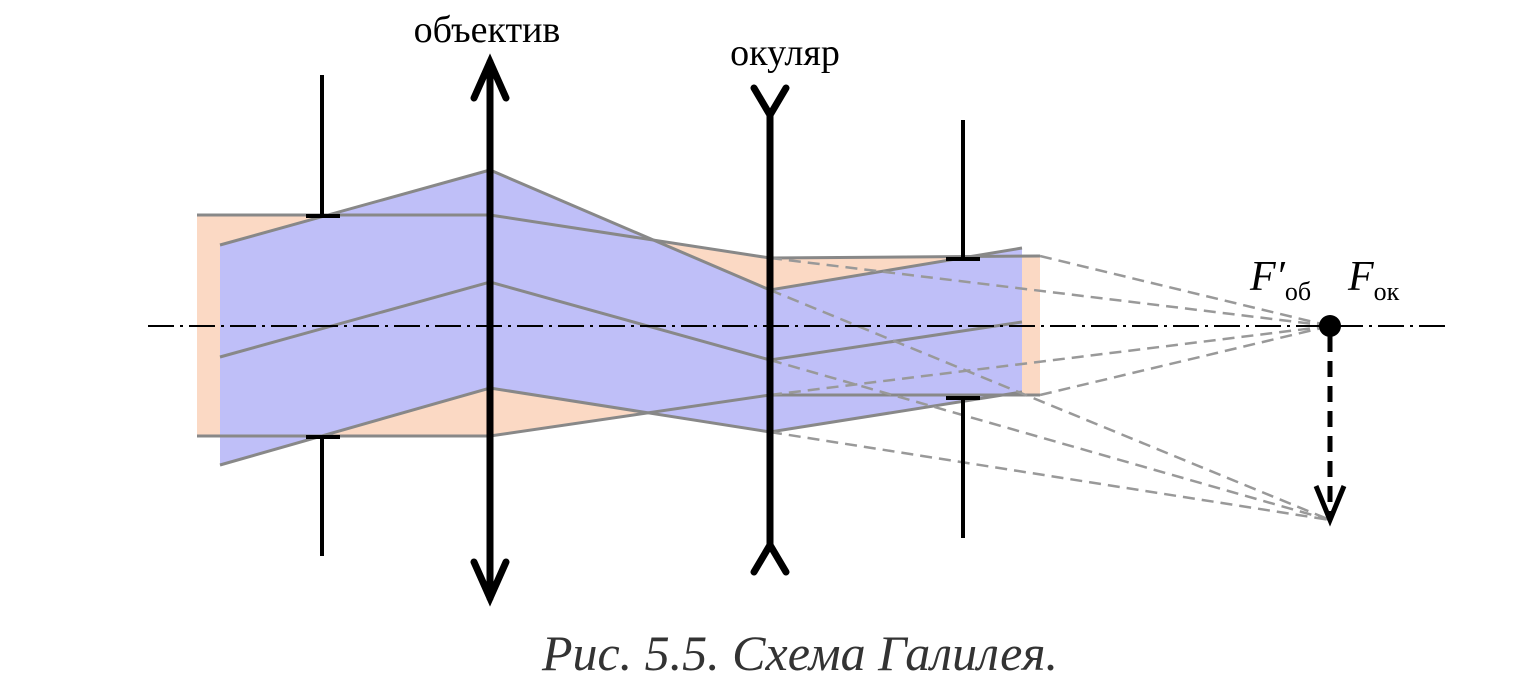 The height and width of the screenshot is (698, 1519). Describe the element at coordinates (323, 315) in the screenshot. I see `left-stop` at that location.